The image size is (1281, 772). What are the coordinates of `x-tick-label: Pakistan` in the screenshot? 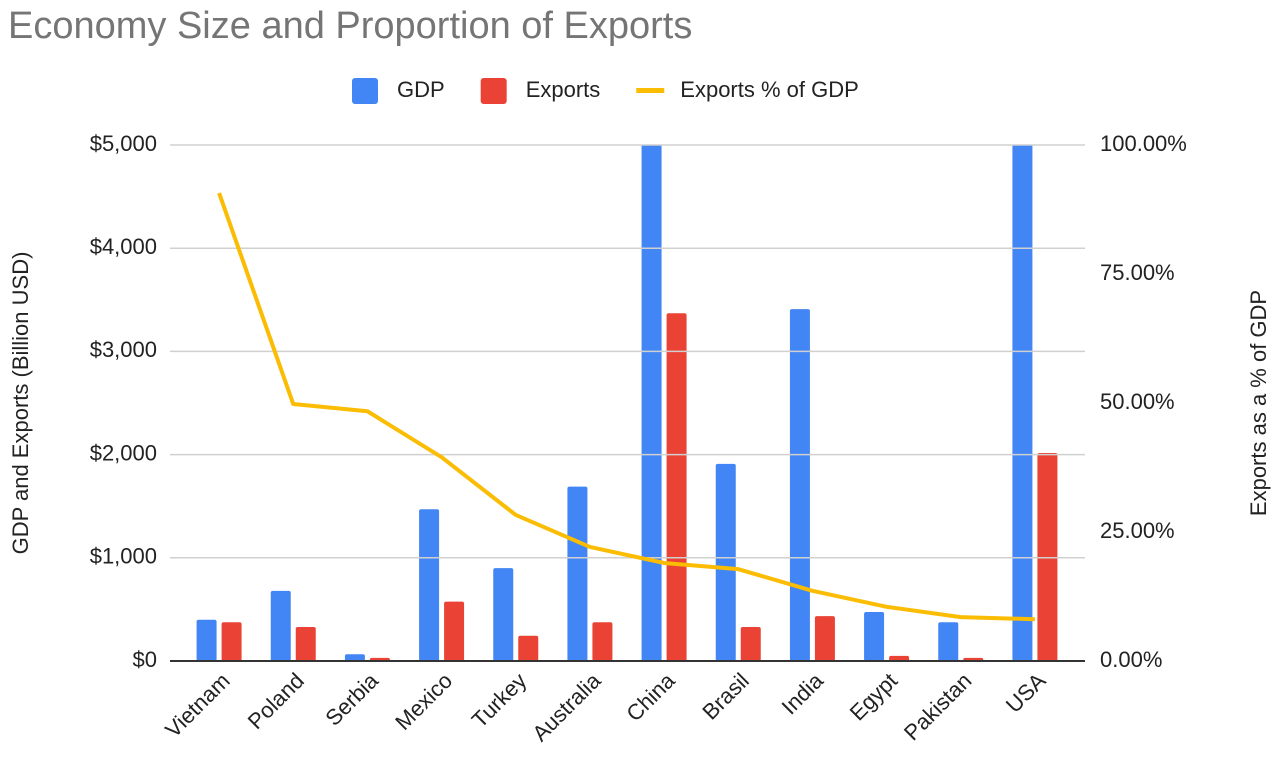 It's located at (937, 706).